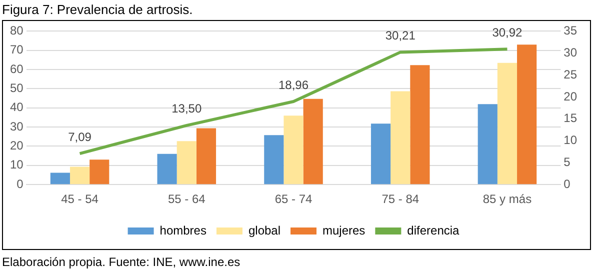  Describe the element at coordinates (121, 262) in the screenshot. I see `text: Elaboración propia. Fuente: INE, www.ine.es` at that location.